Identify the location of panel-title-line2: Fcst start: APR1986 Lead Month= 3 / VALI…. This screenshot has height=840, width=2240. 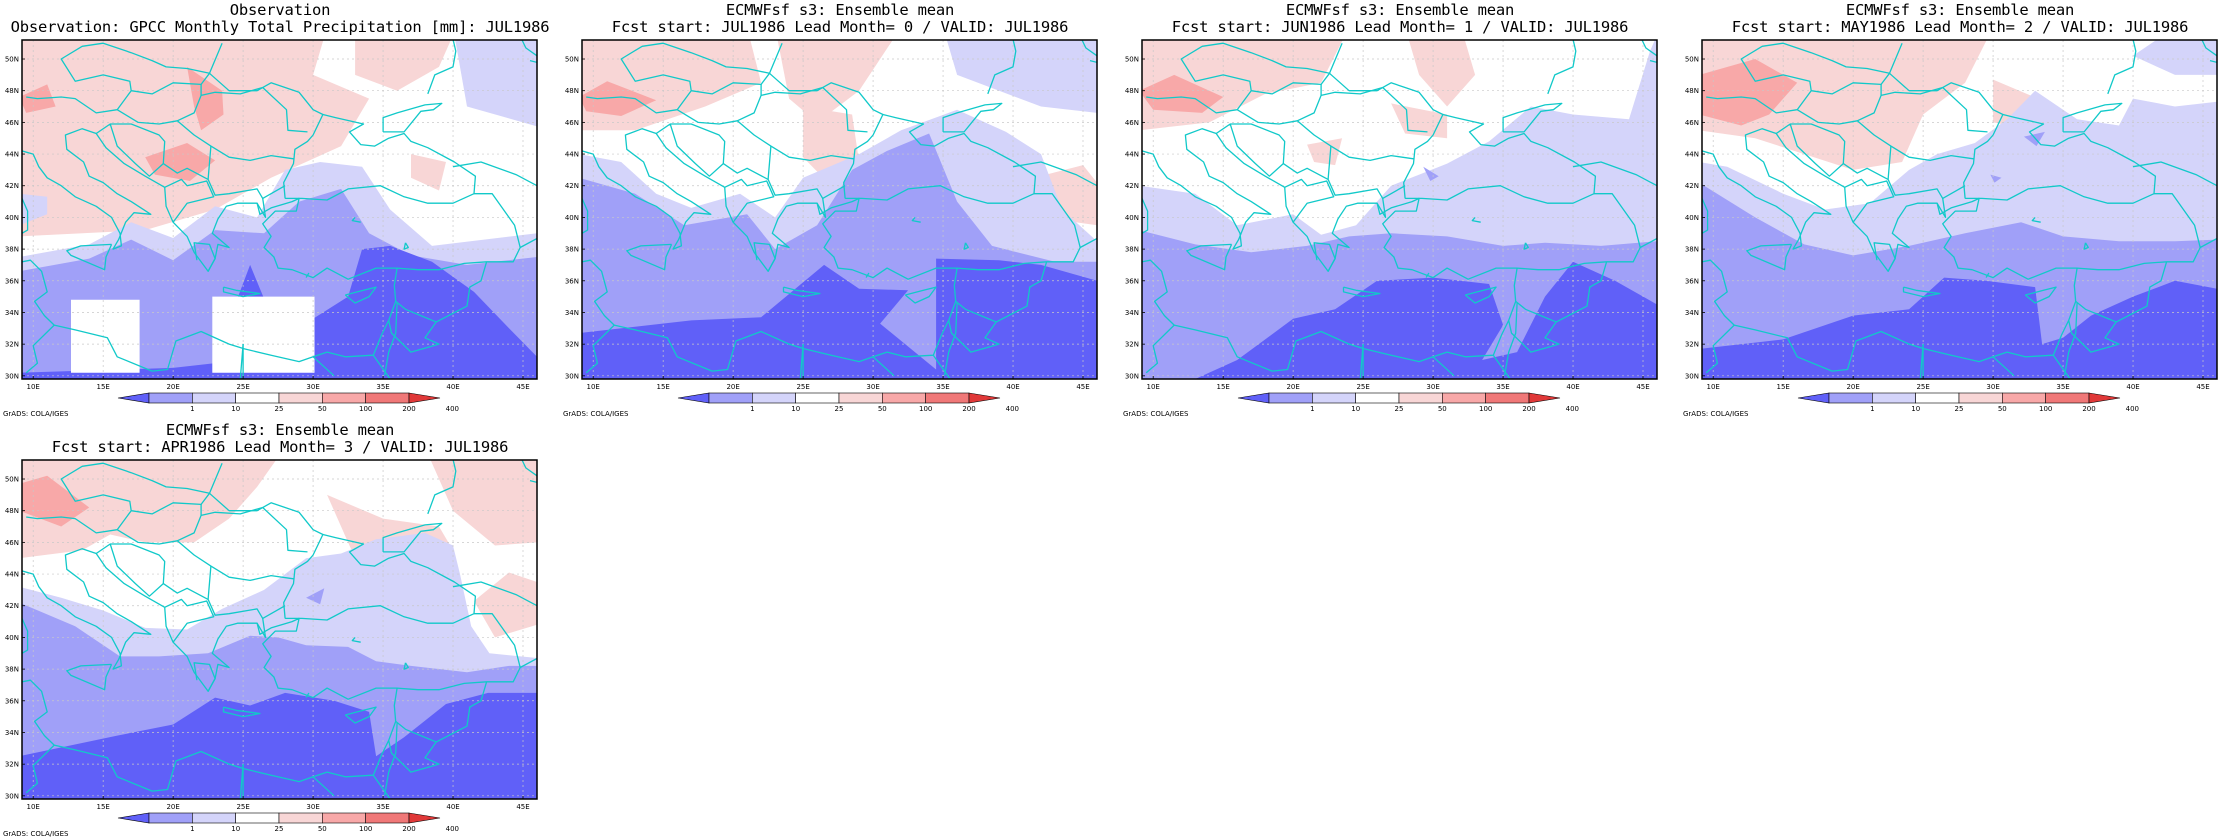
(280, 447).